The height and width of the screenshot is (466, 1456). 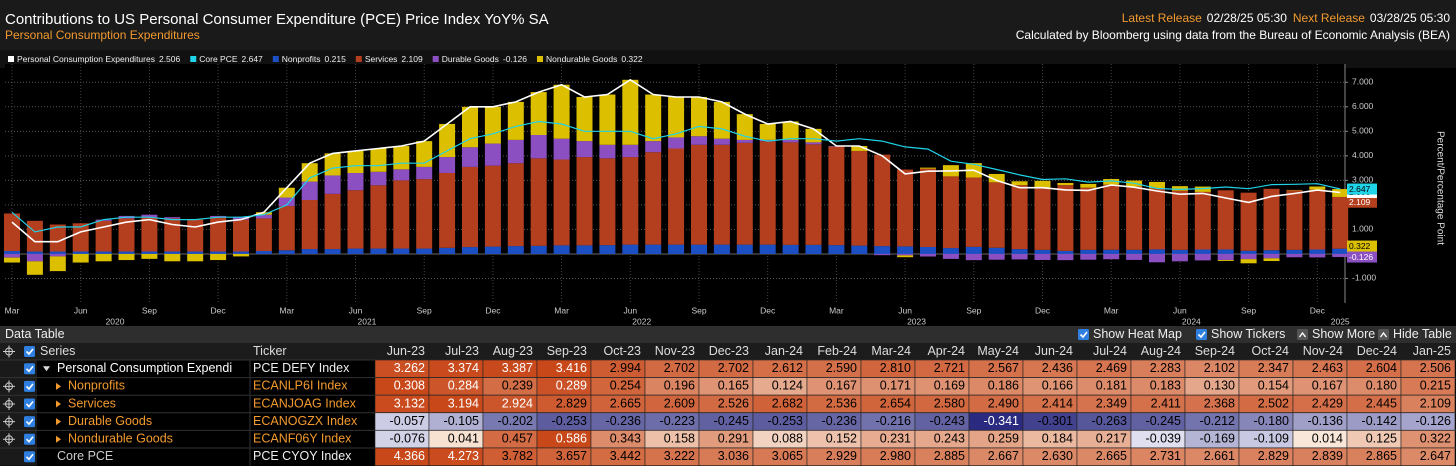 I want to click on table-control: Show Tickers, so click(x=1240, y=334).